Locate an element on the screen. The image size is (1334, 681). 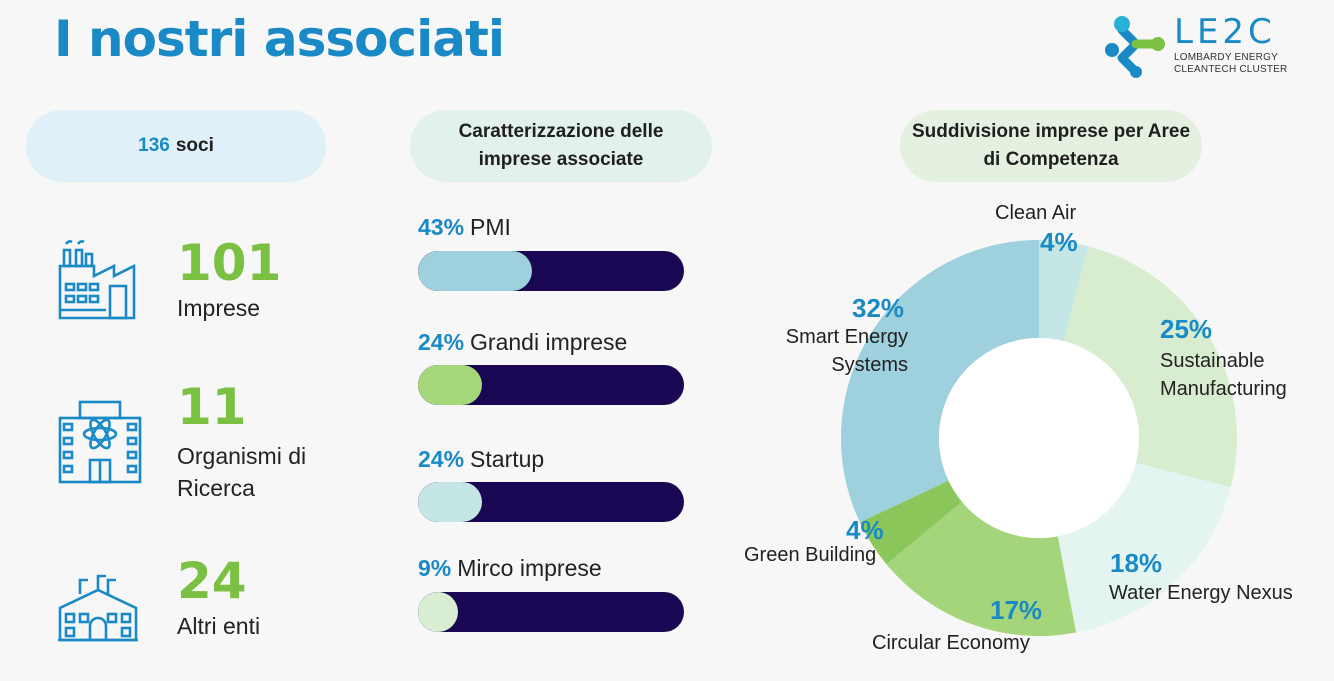
bar-label-startup: 24% Startup is located at coordinates (481, 459).